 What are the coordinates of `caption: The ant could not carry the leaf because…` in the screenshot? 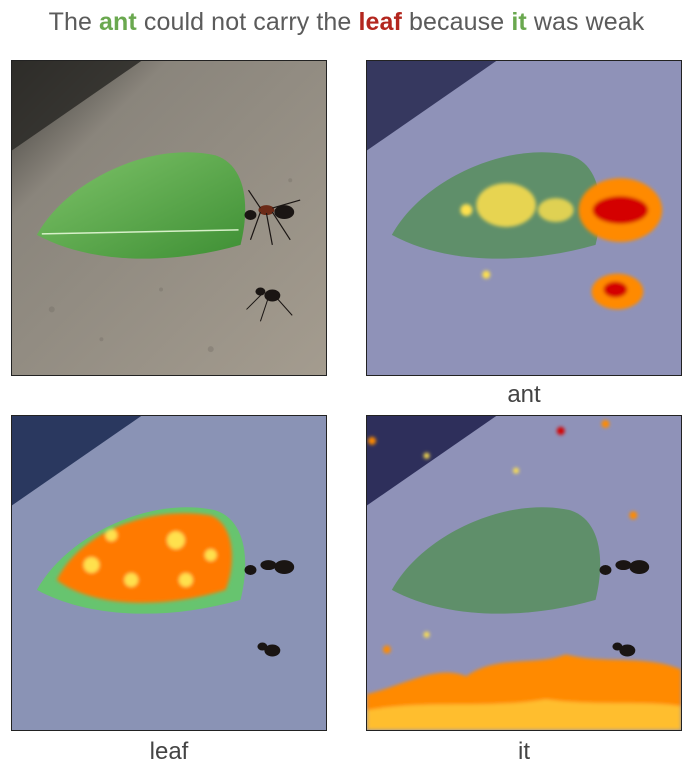 It's located at (346, 22).